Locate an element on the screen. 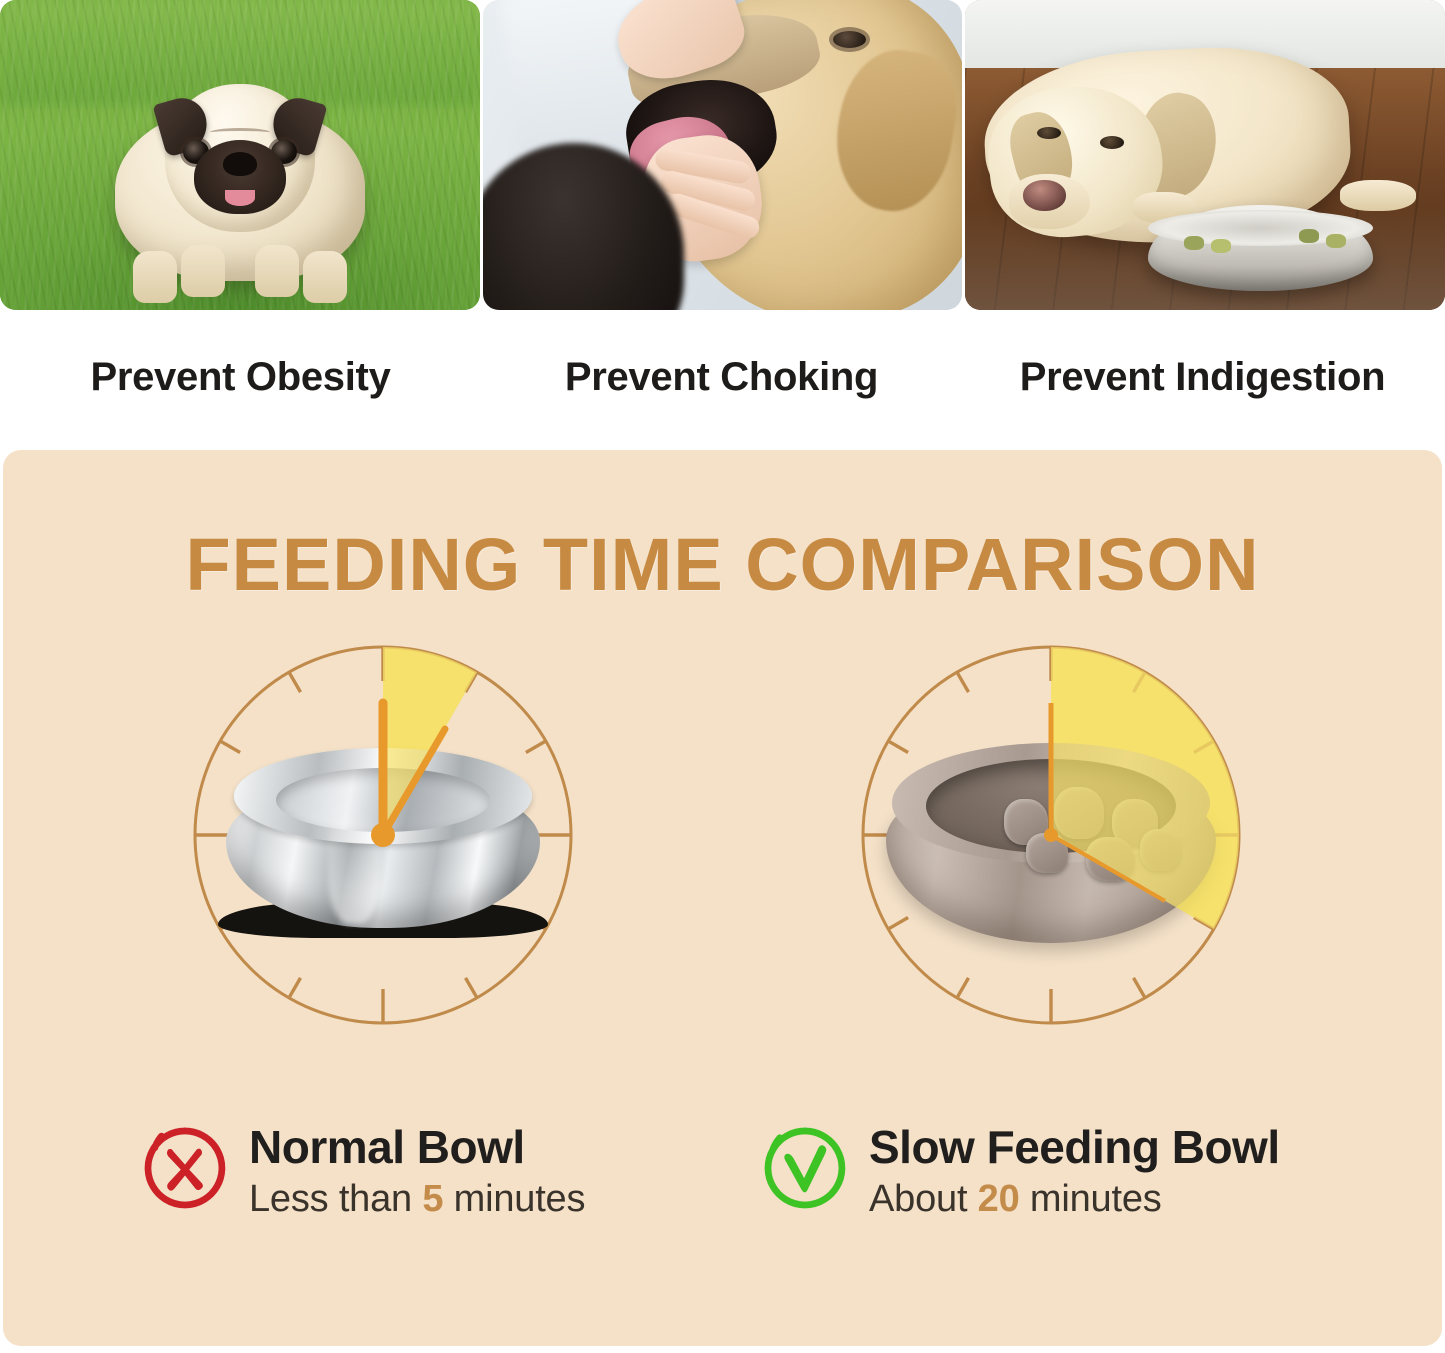 The image size is (1445, 1353). stainless-steel-bowl is located at coordinates (383, 843).